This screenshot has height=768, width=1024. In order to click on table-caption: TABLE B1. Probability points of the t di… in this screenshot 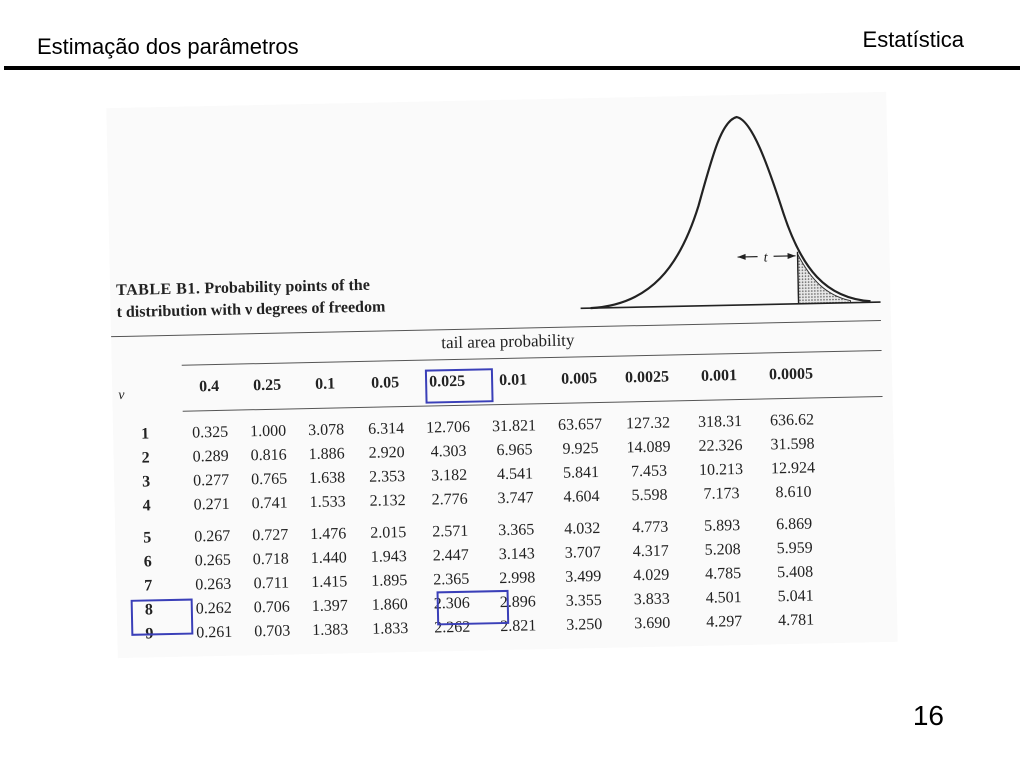, I will do `click(286, 298)`.